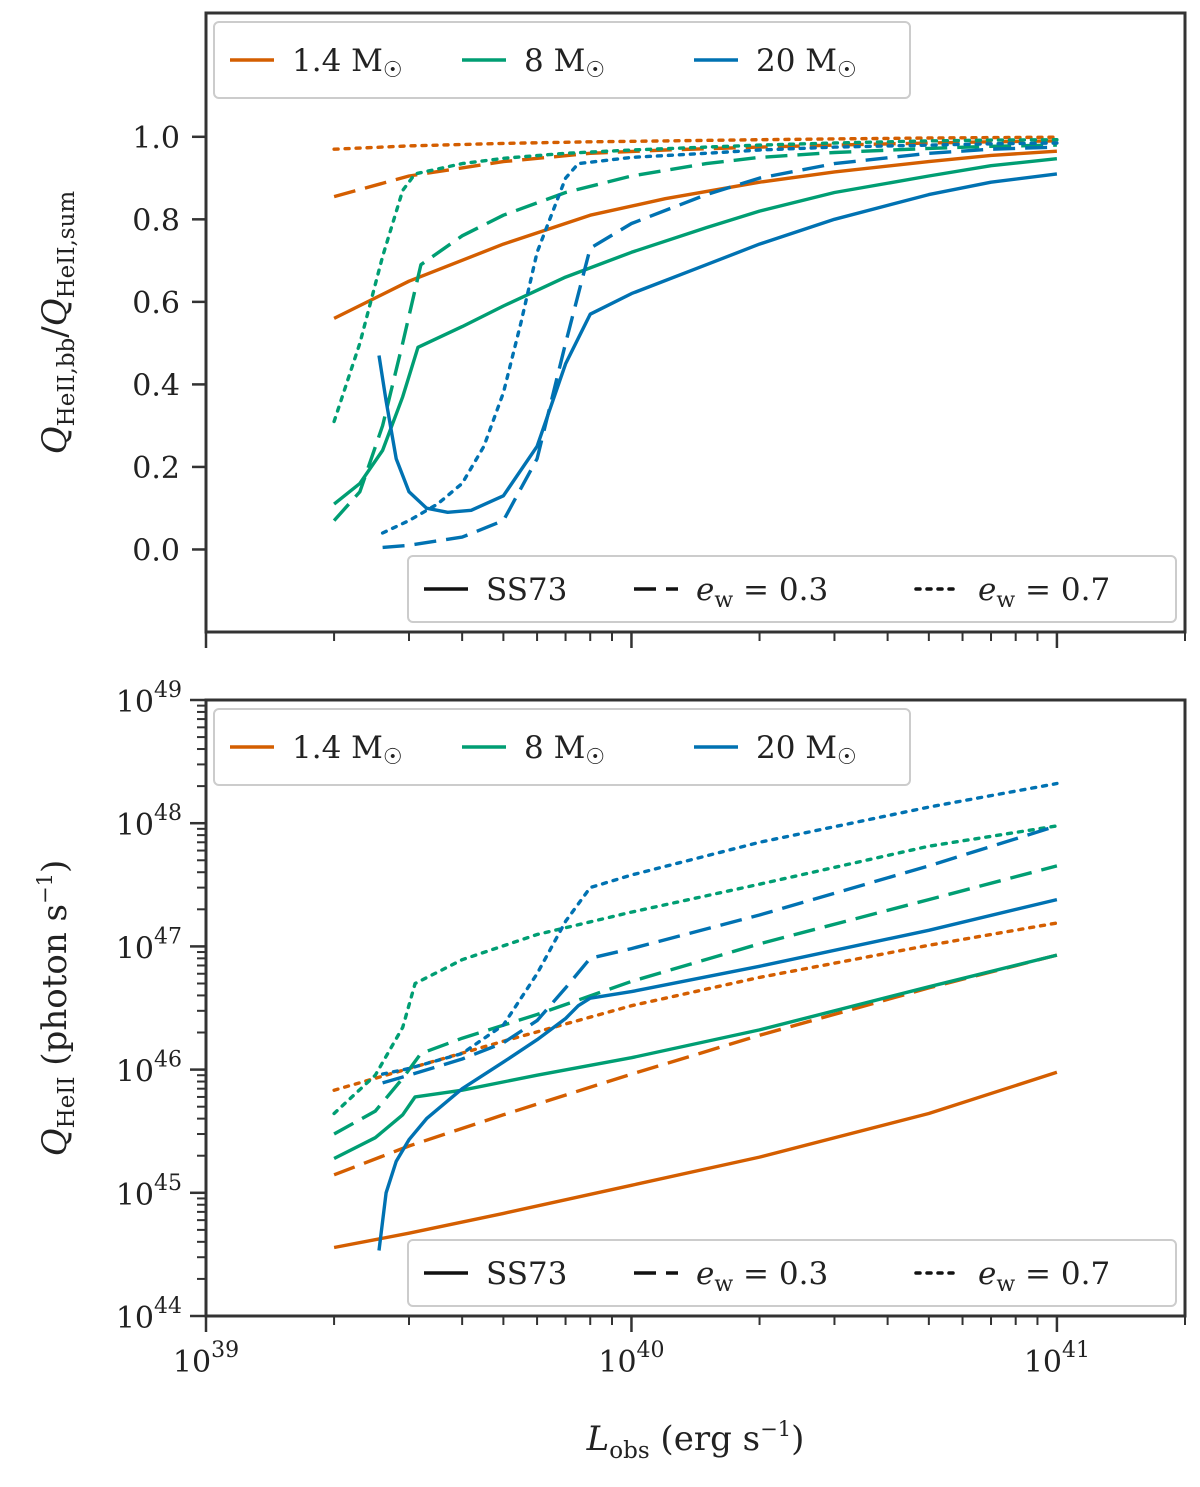 Image resolution: width=1200 pixels, height=1487 pixels. What do you see at coordinates (149, 1069) in the screenshot?
I see `y-tick-label: 1046` at bounding box center [149, 1069].